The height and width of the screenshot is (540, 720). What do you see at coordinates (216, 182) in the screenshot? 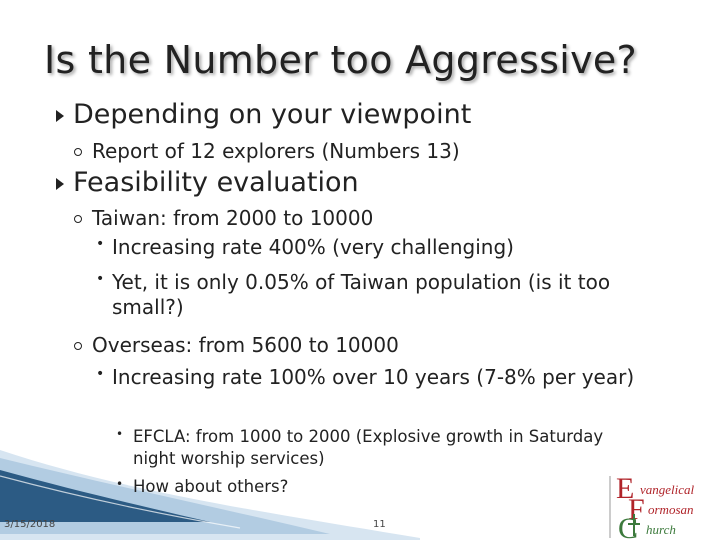
I see `bullet-text: Feasibility evaluation` at bounding box center [216, 182].